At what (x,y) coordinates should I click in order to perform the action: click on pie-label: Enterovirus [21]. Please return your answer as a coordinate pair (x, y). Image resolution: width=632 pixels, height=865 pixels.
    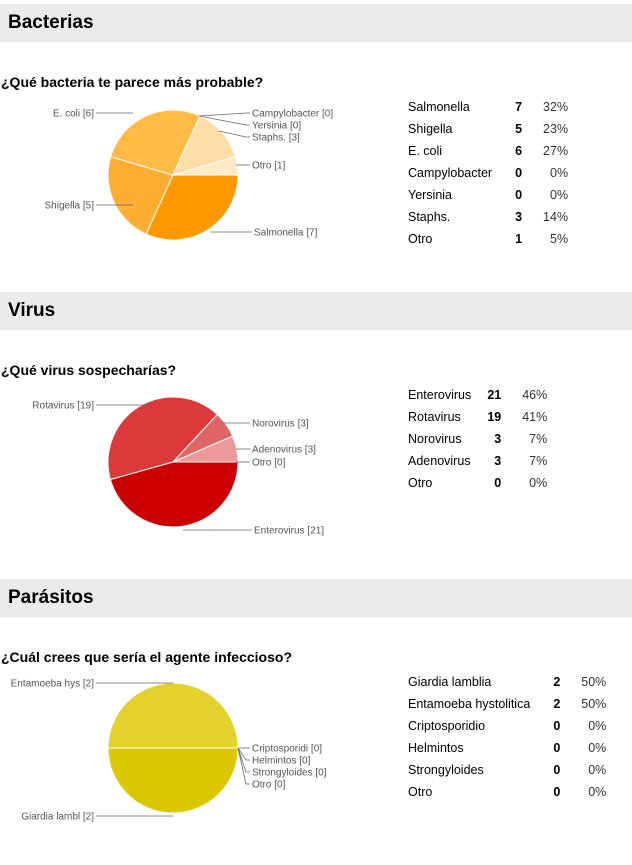
    Looking at the image, I should click on (289, 531).